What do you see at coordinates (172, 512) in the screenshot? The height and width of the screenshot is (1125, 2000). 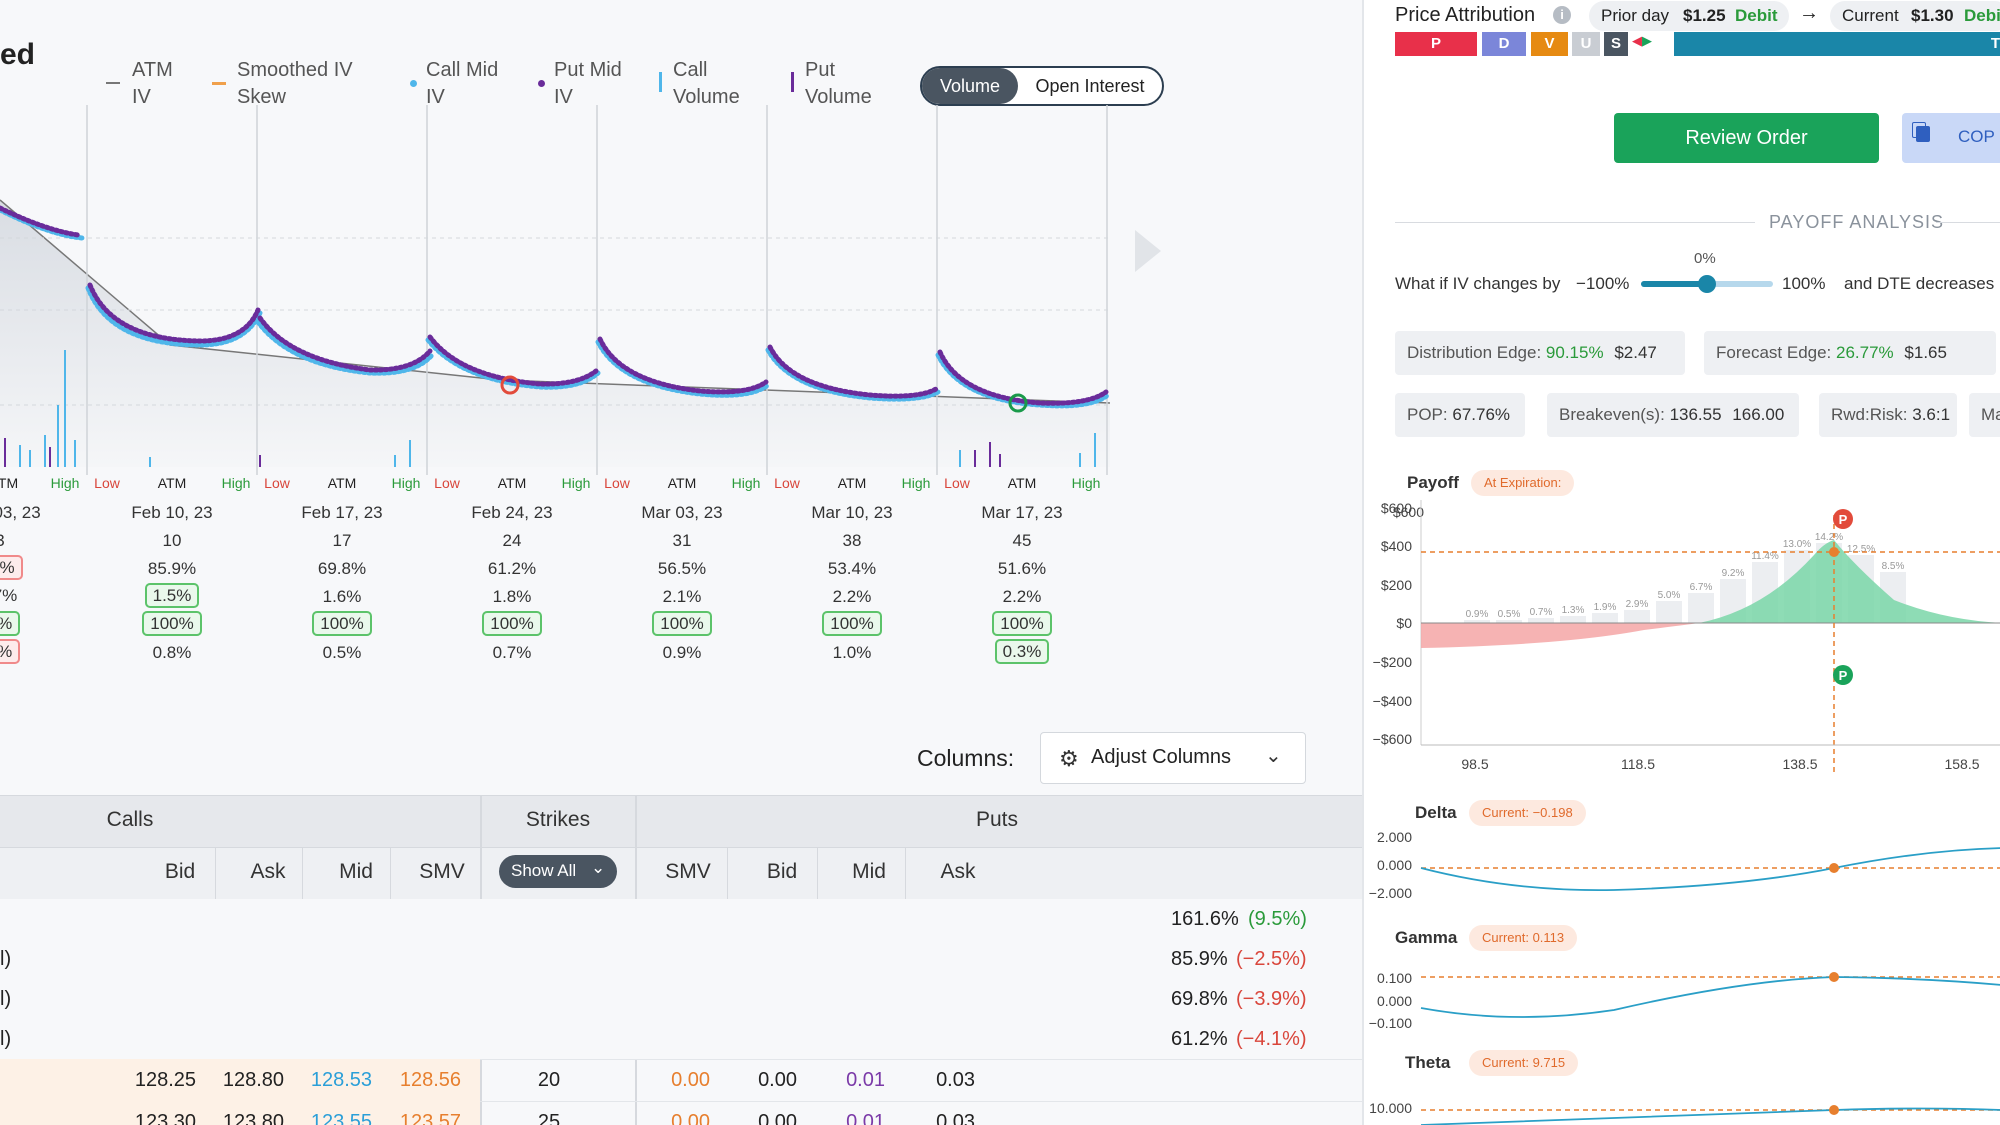 I see `expiry-date: Feb 10, 23` at bounding box center [172, 512].